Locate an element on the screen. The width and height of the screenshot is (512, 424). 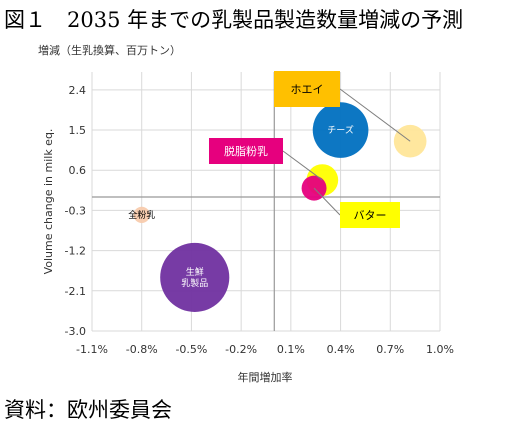
bubble-生鮮乳製品 is located at coordinates (195, 277).